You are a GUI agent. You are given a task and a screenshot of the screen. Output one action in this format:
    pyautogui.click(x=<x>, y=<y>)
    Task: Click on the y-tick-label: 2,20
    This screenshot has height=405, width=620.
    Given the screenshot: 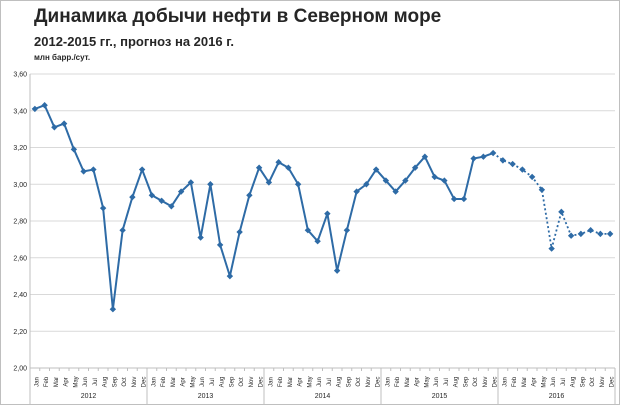 What is the action you would take?
    pyautogui.click(x=20, y=332)
    